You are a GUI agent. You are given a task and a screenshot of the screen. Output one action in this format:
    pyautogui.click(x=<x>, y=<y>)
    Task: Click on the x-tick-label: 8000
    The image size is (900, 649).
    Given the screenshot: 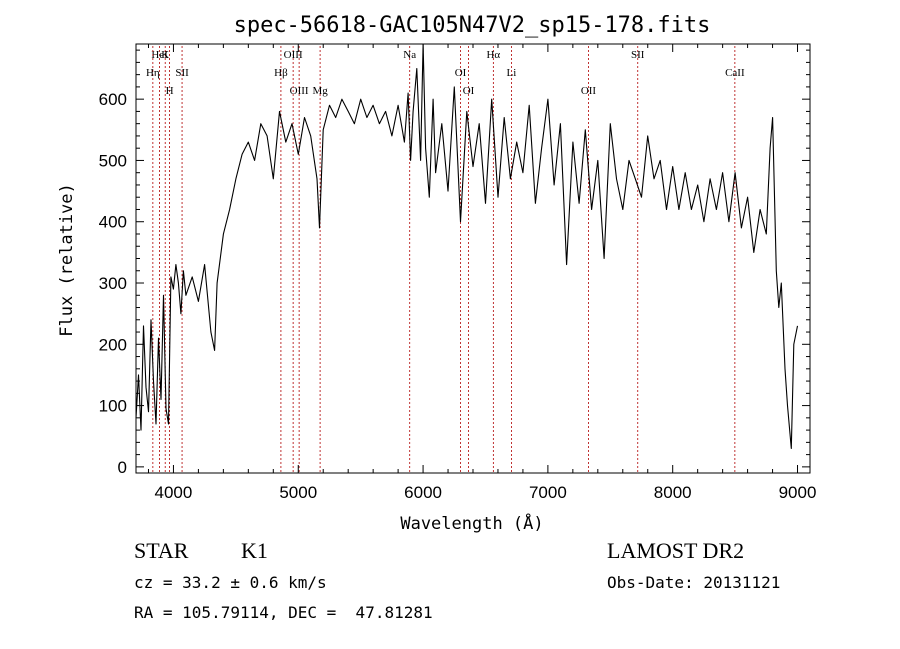 What is the action you would take?
    pyautogui.click(x=673, y=492)
    